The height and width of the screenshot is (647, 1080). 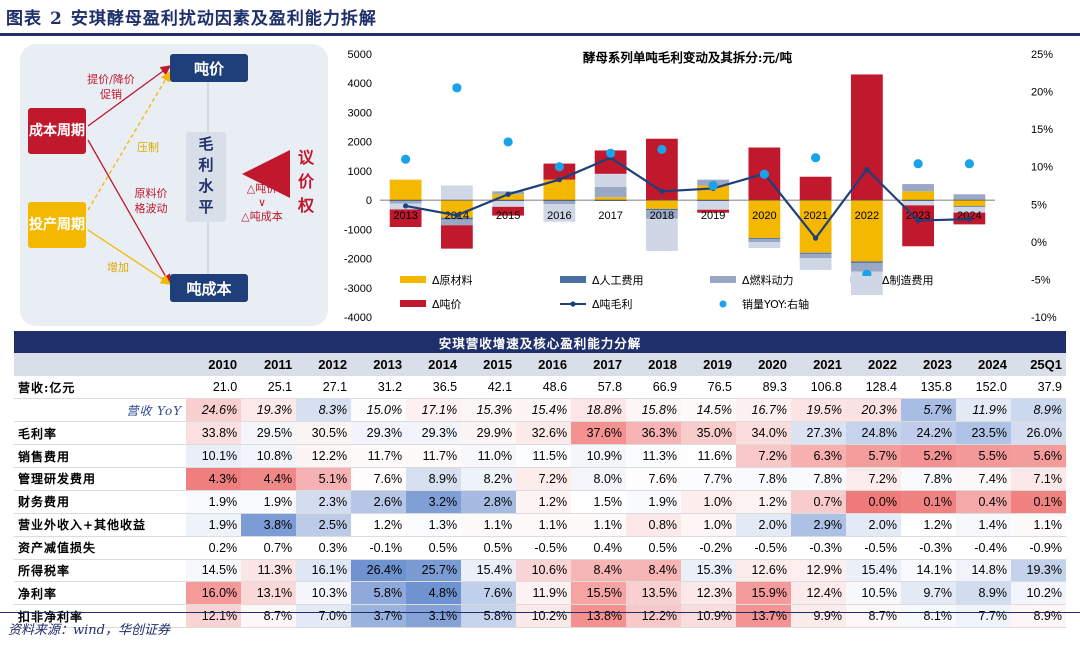 What do you see at coordinates (928, 433) in the screenshot?
I see `table-cell: 24.2%` at bounding box center [928, 433].